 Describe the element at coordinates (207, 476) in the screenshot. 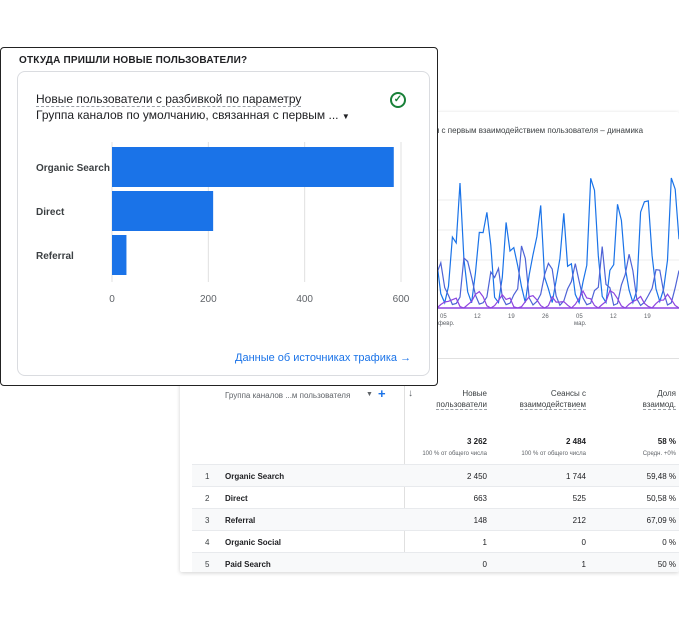

I see `row-index: 1` at that location.